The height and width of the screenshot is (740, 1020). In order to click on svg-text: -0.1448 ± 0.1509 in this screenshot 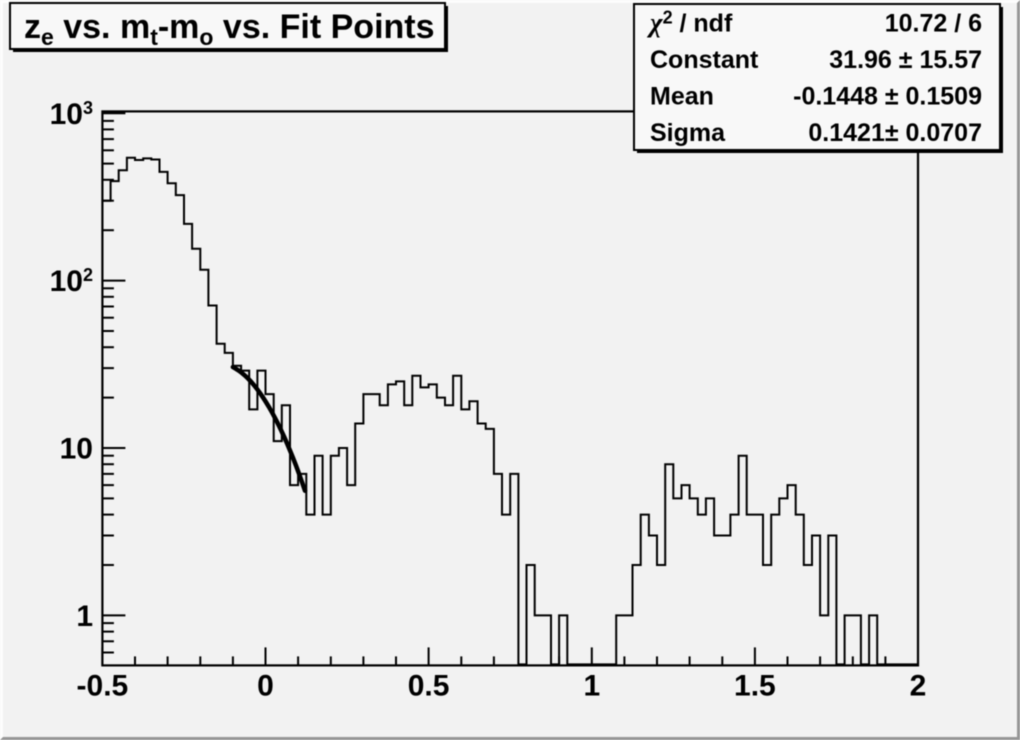, I will do `click(887, 97)`.